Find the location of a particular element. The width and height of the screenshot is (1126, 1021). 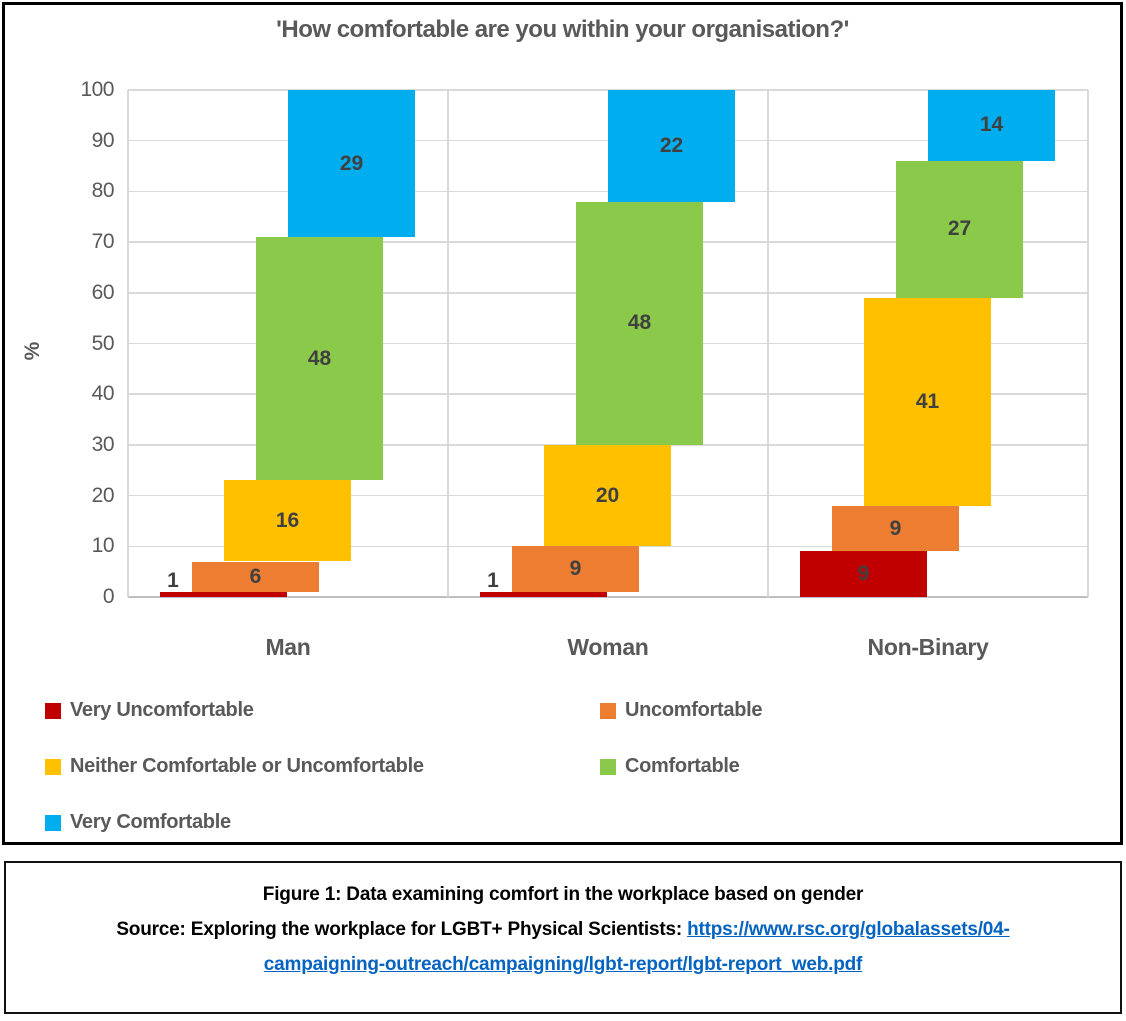

y-tick-label: 40 is located at coordinates (103, 394).